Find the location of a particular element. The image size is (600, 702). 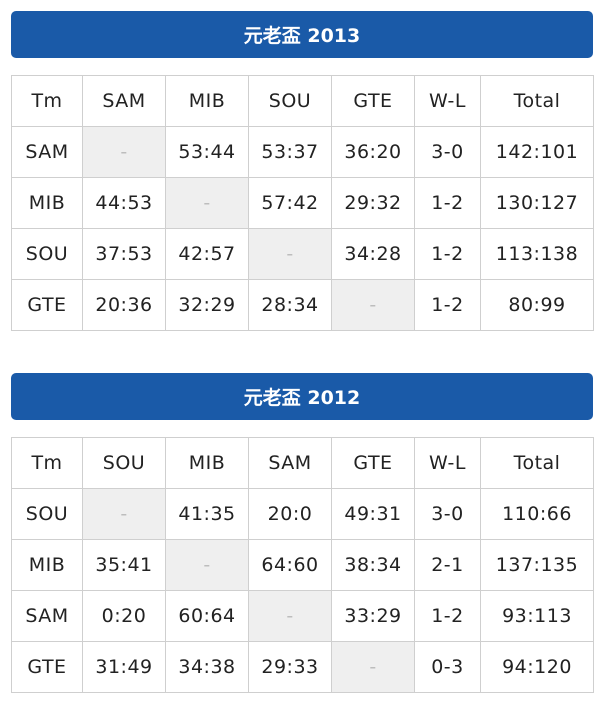

score-cell: 44:53 is located at coordinates (124, 203).